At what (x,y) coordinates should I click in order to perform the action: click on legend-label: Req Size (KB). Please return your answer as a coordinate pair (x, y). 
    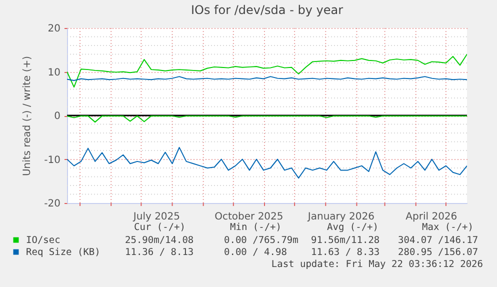
    Looking at the image, I should click on (63, 252).